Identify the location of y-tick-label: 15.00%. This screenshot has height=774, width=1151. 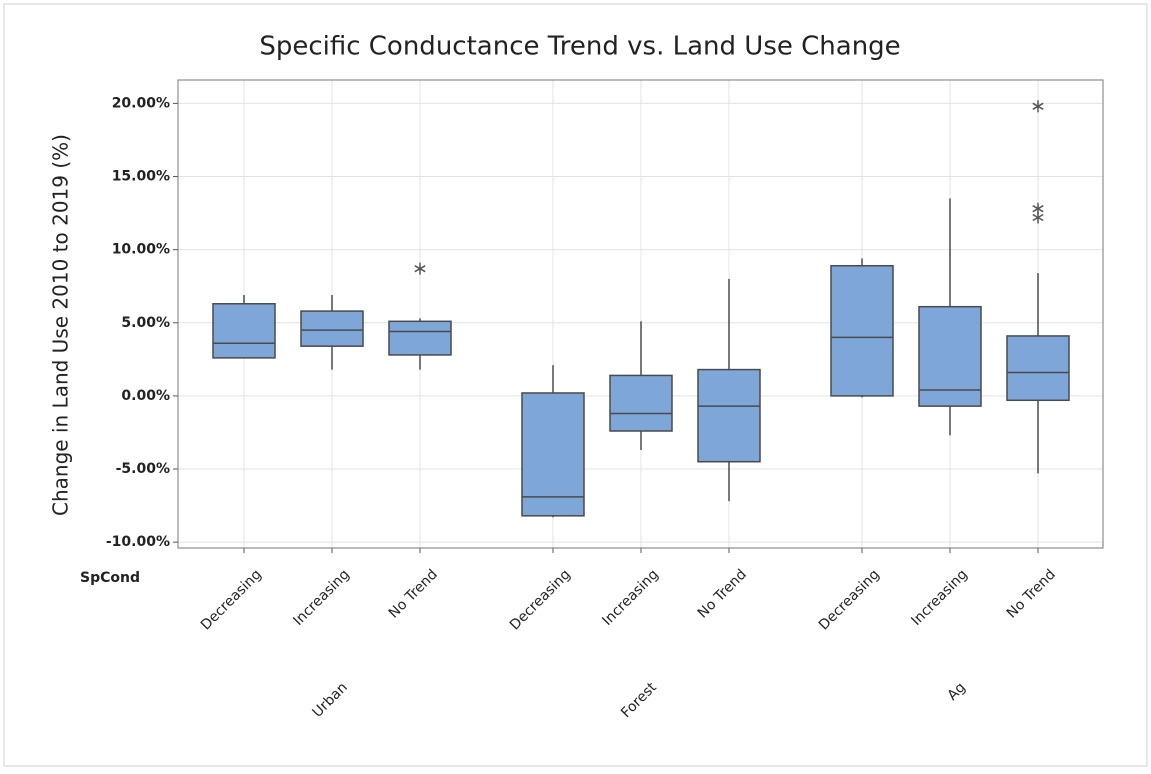
(141, 177).